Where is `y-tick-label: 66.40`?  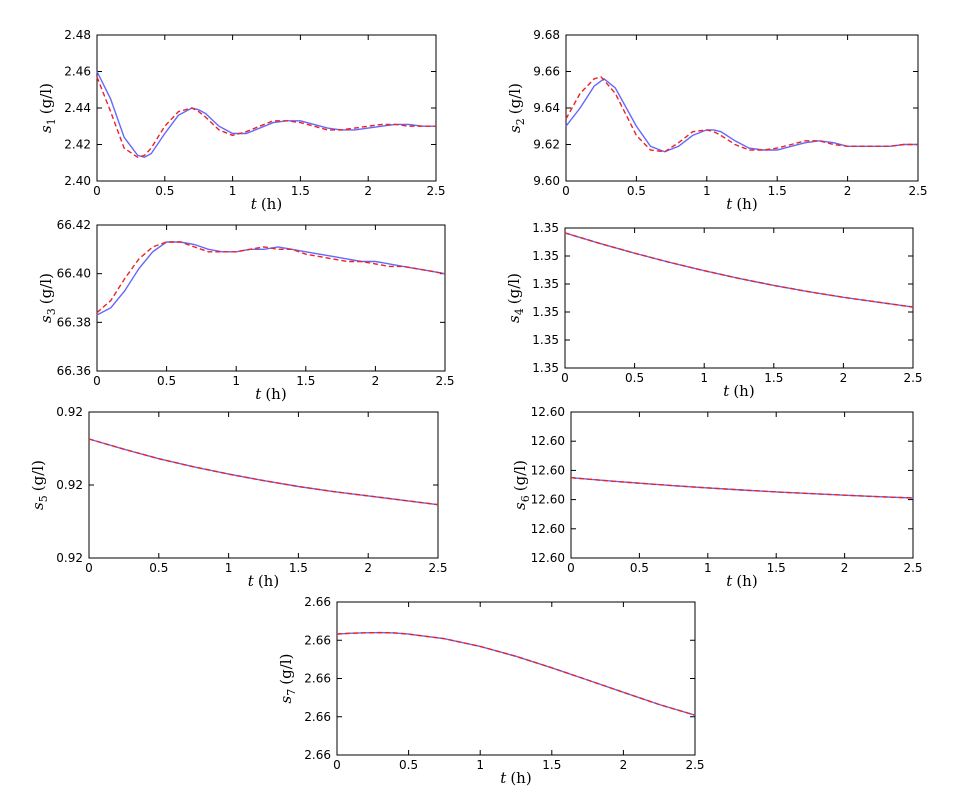
y-tick-label: 66.40 is located at coordinates (74, 274).